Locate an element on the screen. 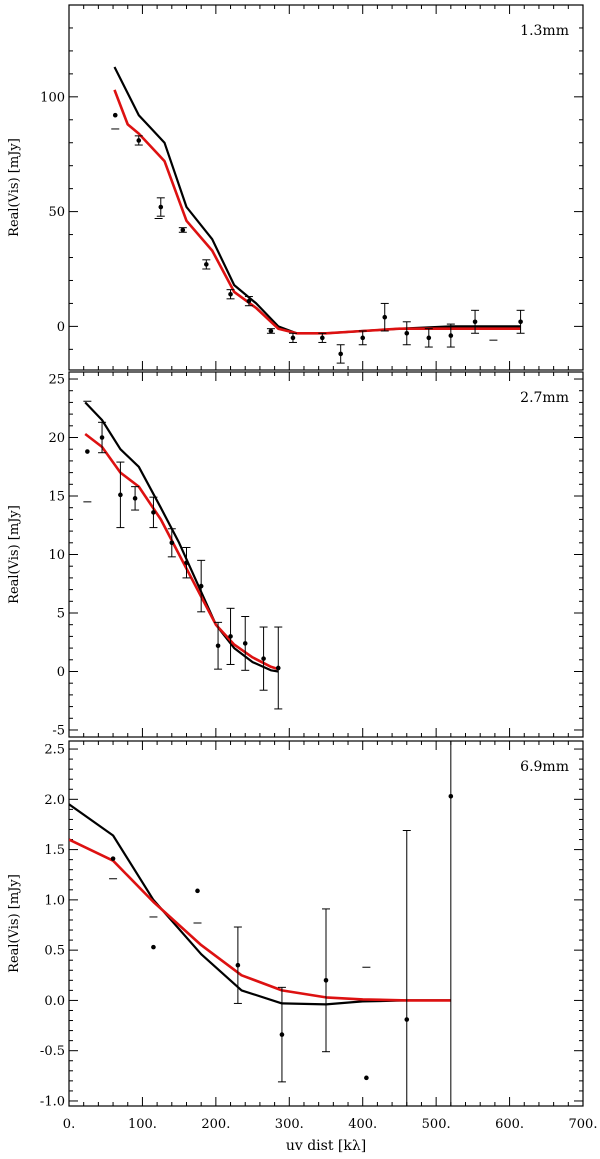  x-tick-label: 700. is located at coordinates (583, 1124).